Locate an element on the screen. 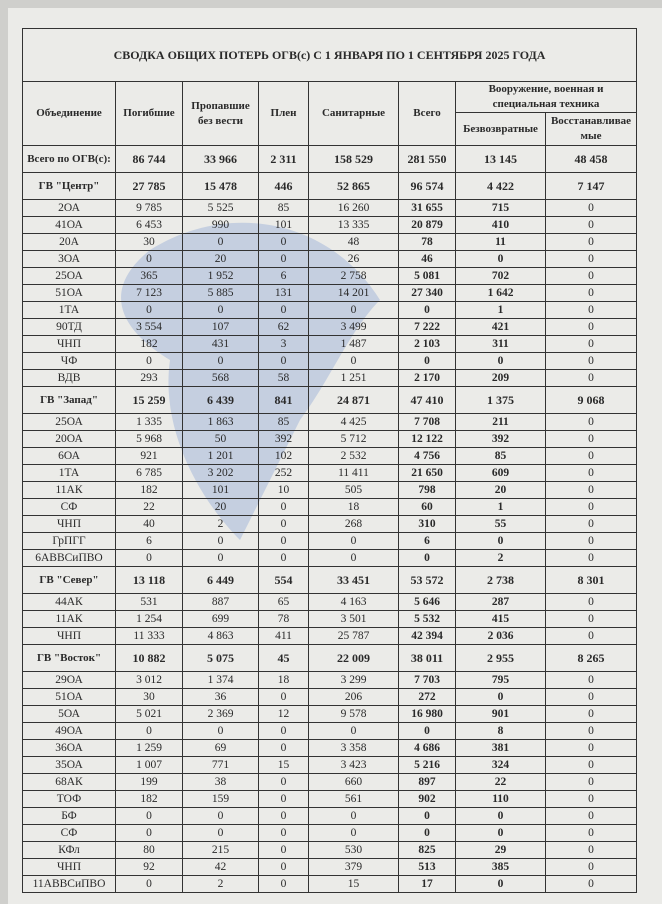  value-cell: 2 532 is located at coordinates (353, 456).